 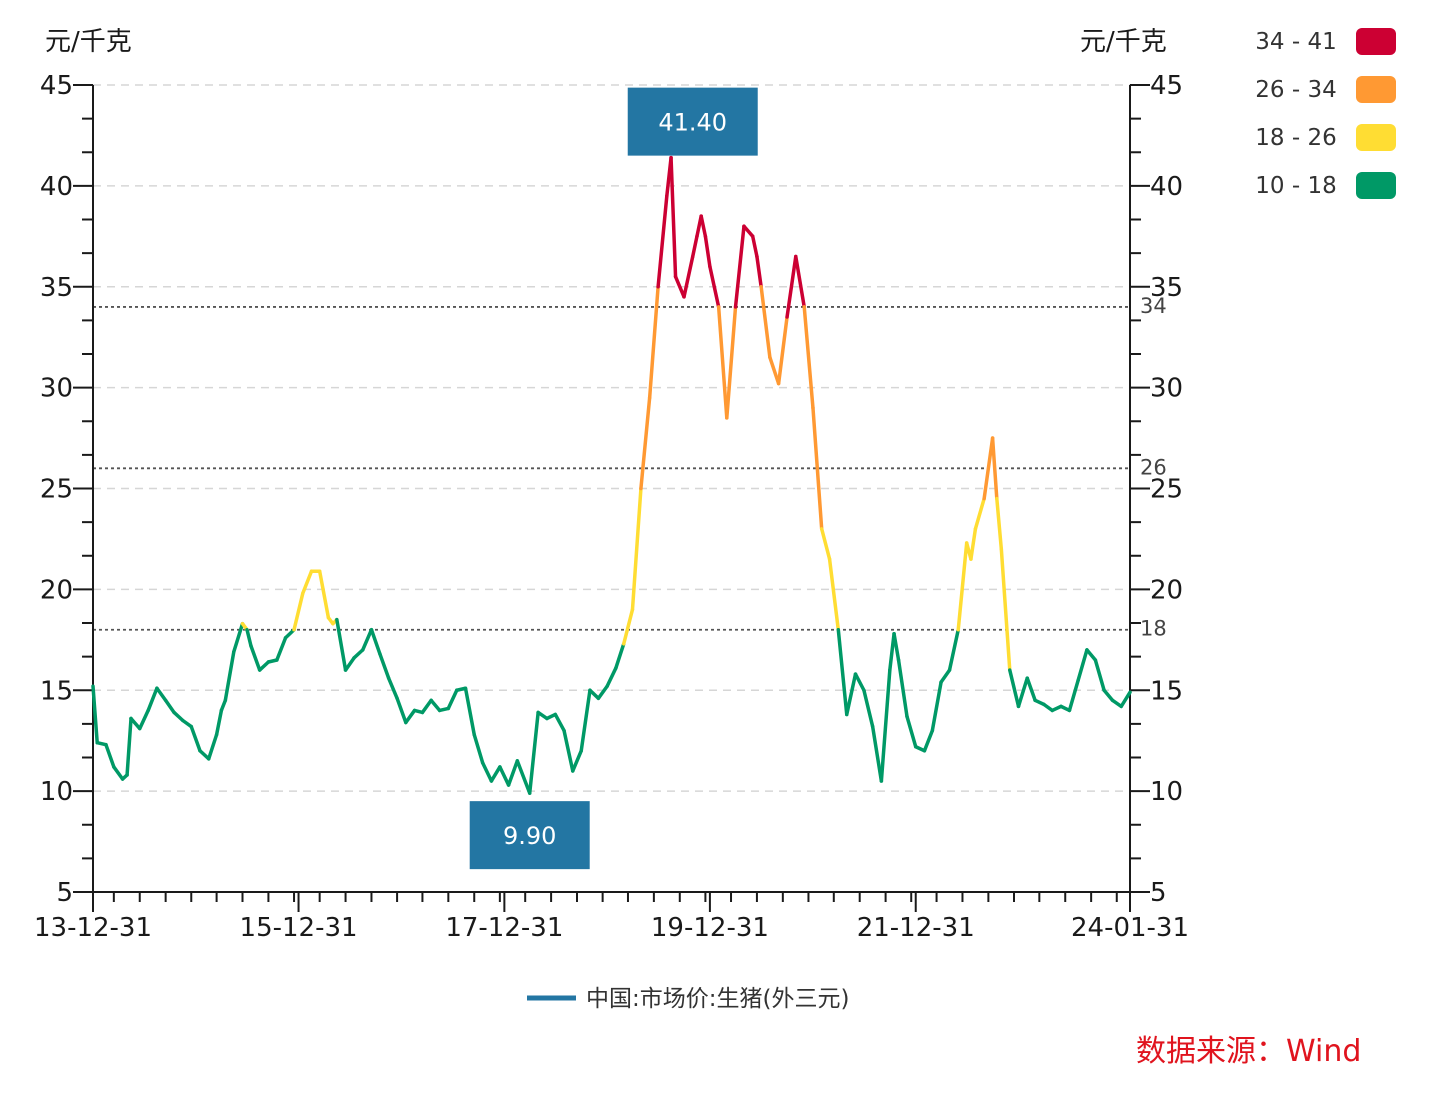 What do you see at coordinates (1166, 86) in the screenshot?
I see `y-tick-label-right: 45` at bounding box center [1166, 86].